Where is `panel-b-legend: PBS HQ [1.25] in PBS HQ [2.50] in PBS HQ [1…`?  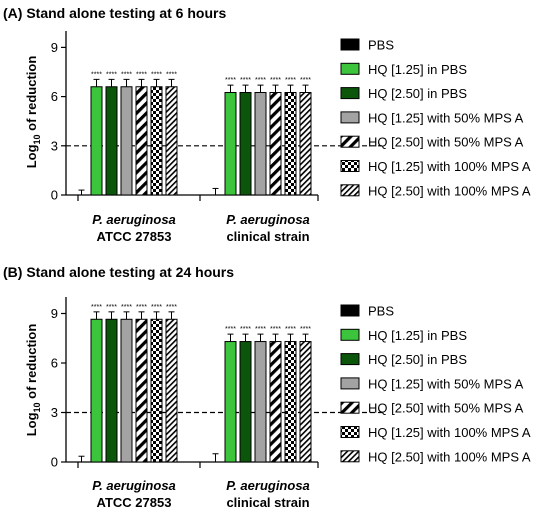
panel-b-legend: PBS HQ [1.25] in PBS HQ [2.50] in PBS HQ [1… is located at coordinates (435, 384).